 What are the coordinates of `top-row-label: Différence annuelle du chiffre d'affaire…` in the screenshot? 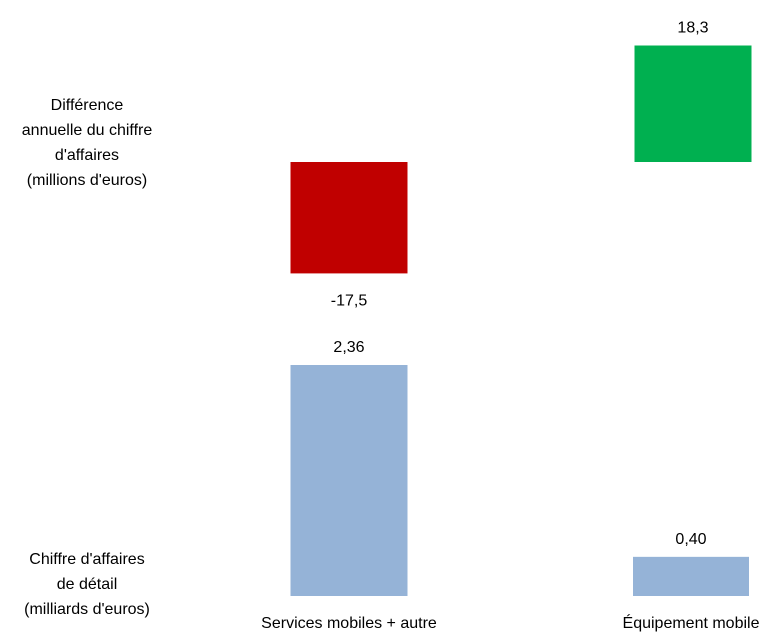 It's located at (91, 143).